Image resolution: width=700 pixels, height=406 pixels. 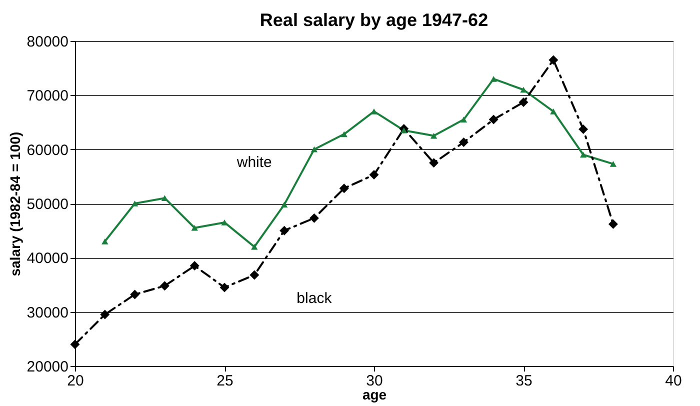 What do you see at coordinates (75, 381) in the screenshot?
I see `x-tick-label: 20` at bounding box center [75, 381].